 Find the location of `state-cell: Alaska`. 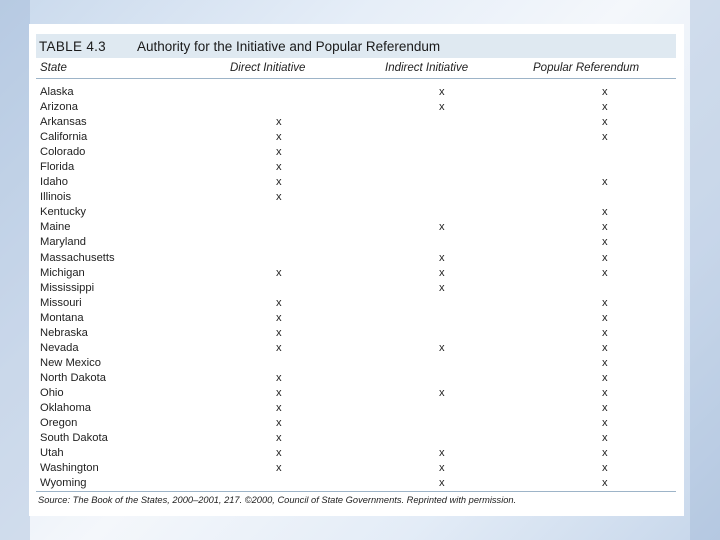

state-cell: Alaska is located at coordinates (57, 92).